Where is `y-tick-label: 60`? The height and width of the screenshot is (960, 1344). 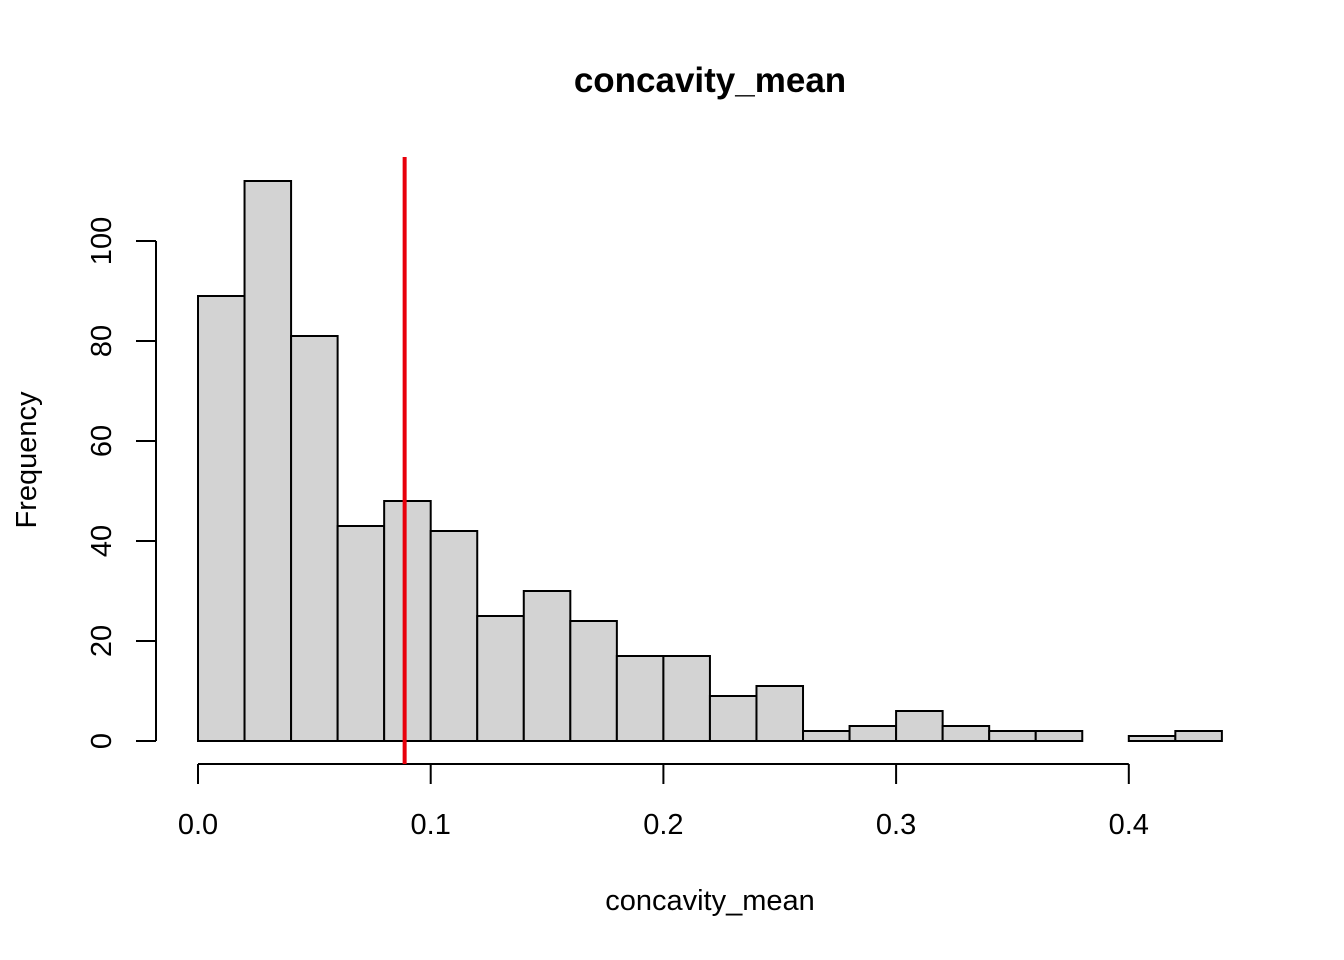 y-tick-label: 60 is located at coordinates (102, 441).